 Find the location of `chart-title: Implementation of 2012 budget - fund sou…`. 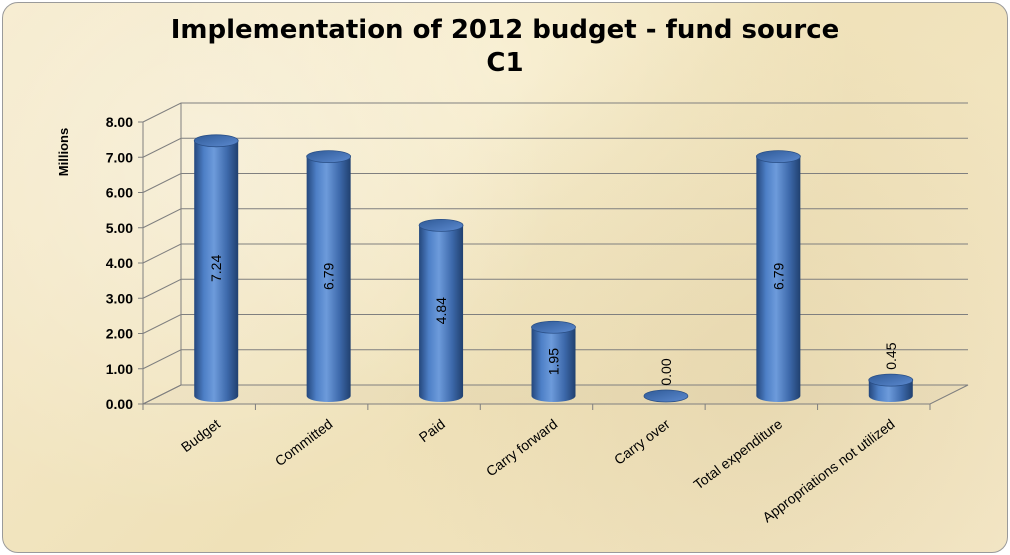

chart-title: Implementation of 2012 budget - fund sou… is located at coordinates (505, 30).